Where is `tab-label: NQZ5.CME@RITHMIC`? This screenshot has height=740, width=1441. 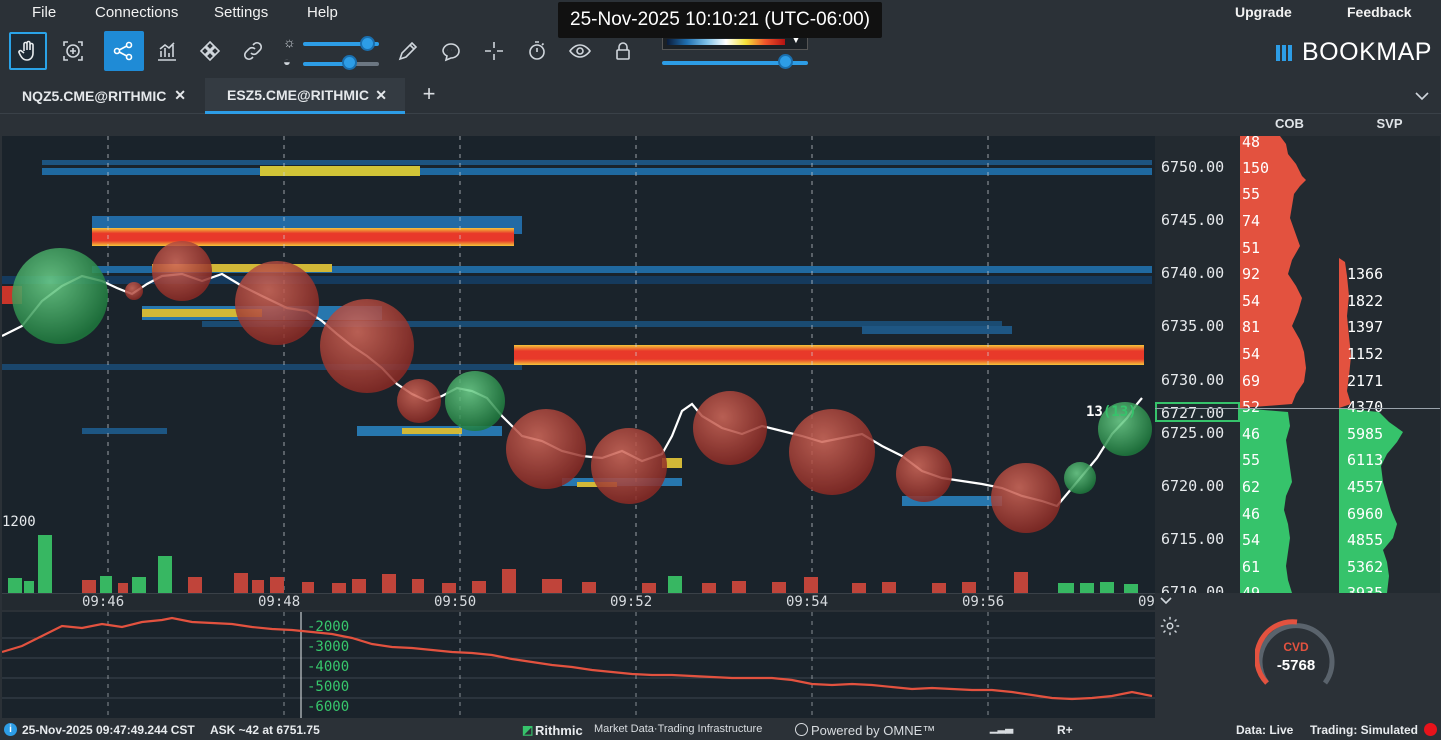
tab-label: NQZ5.CME@RITHMIC is located at coordinates (94, 96).